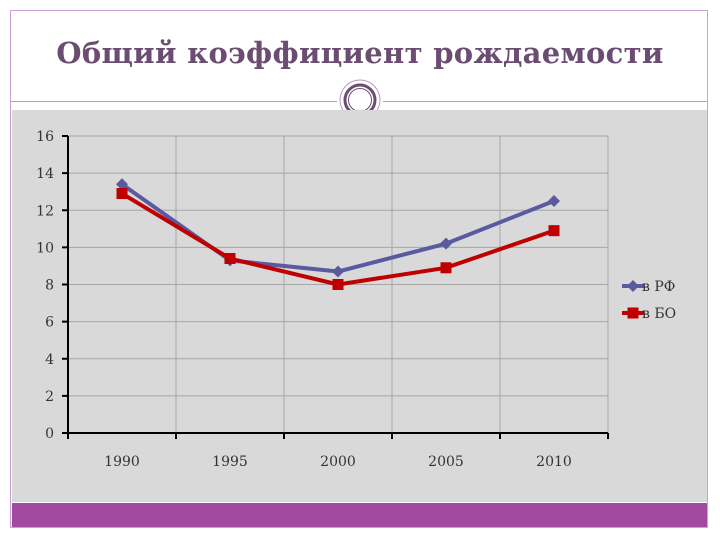 The width and height of the screenshot is (720, 540). Describe the element at coordinates (360, 53) in the screenshot. I see `slide-title: Общий коэффициент рождаемости` at that location.